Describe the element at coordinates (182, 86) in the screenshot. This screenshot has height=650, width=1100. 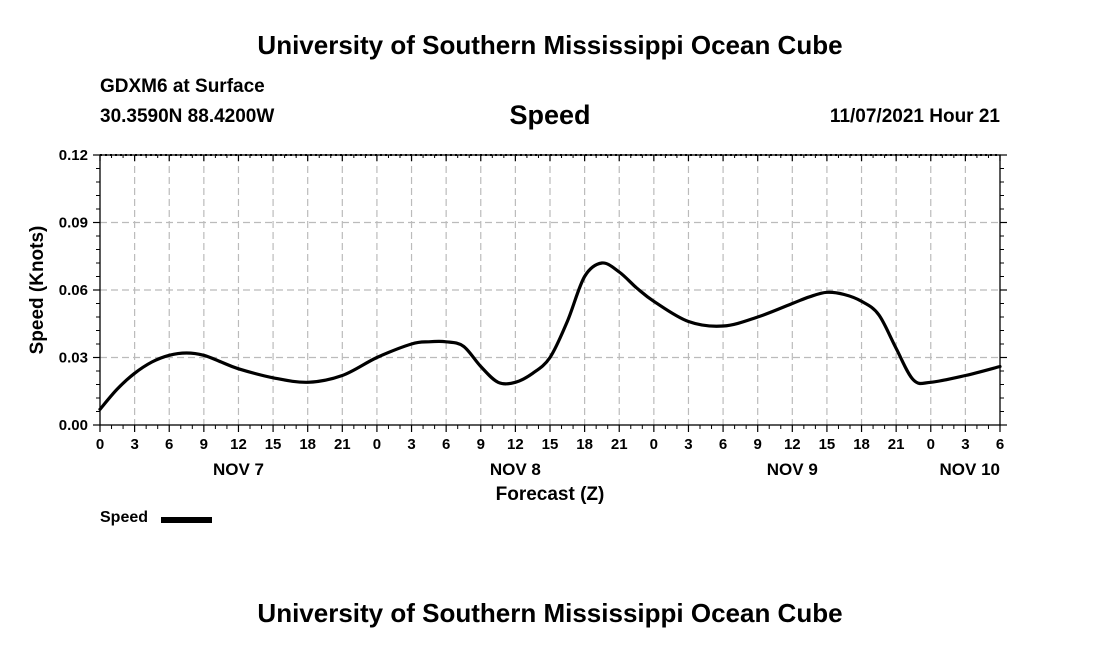
I see `station-label: GDXM6 at Surface` at that location.